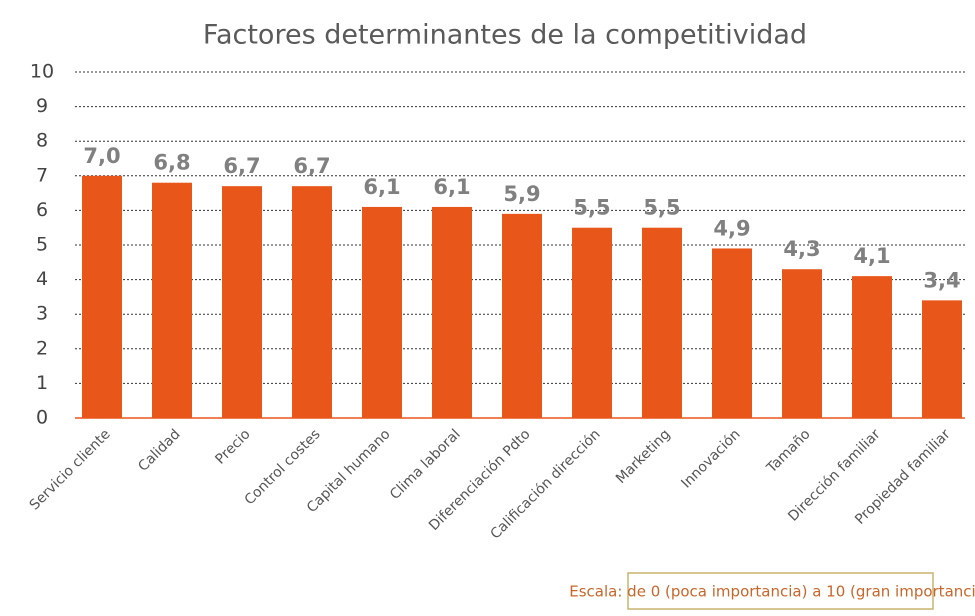  I want to click on x-tick-label: Clima laboral, so click(425, 464).